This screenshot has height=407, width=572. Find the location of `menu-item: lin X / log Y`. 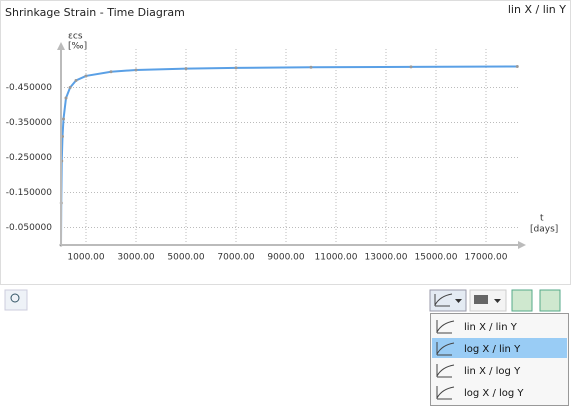

menu-item: lin X / log Y is located at coordinates (492, 371).